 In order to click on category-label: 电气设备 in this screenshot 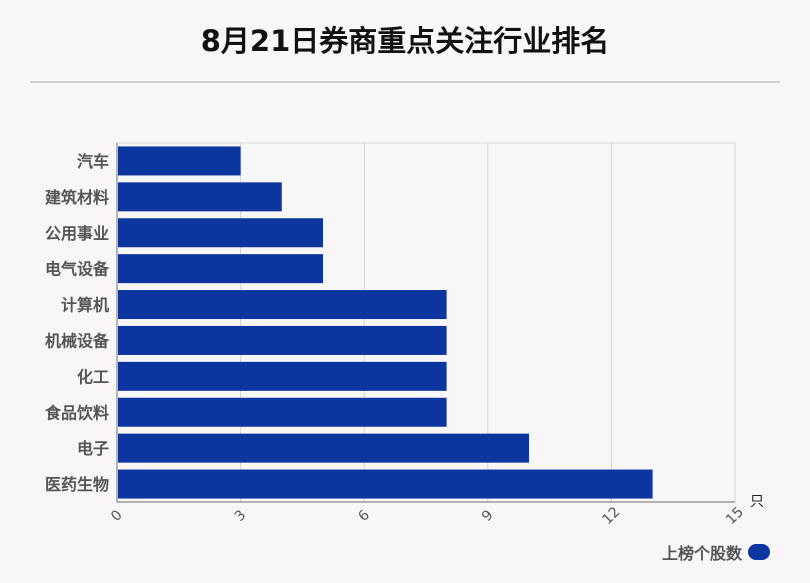, I will do `click(77, 269)`.